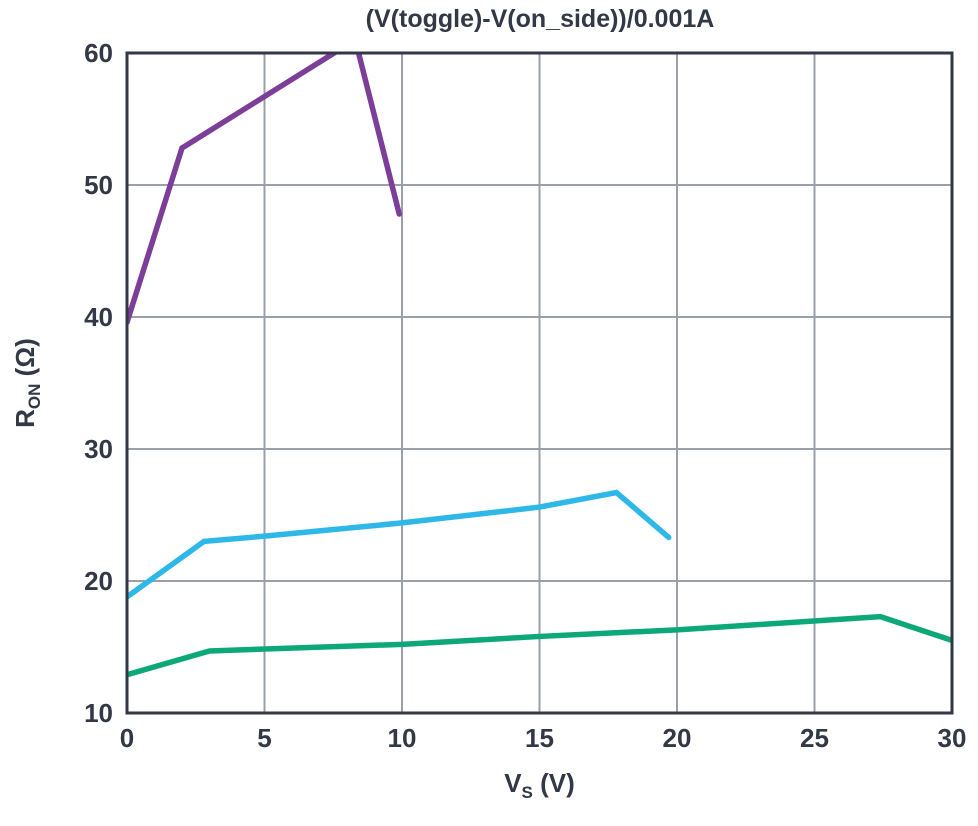  I want to click on x-tick-label: 0, so click(127, 738).